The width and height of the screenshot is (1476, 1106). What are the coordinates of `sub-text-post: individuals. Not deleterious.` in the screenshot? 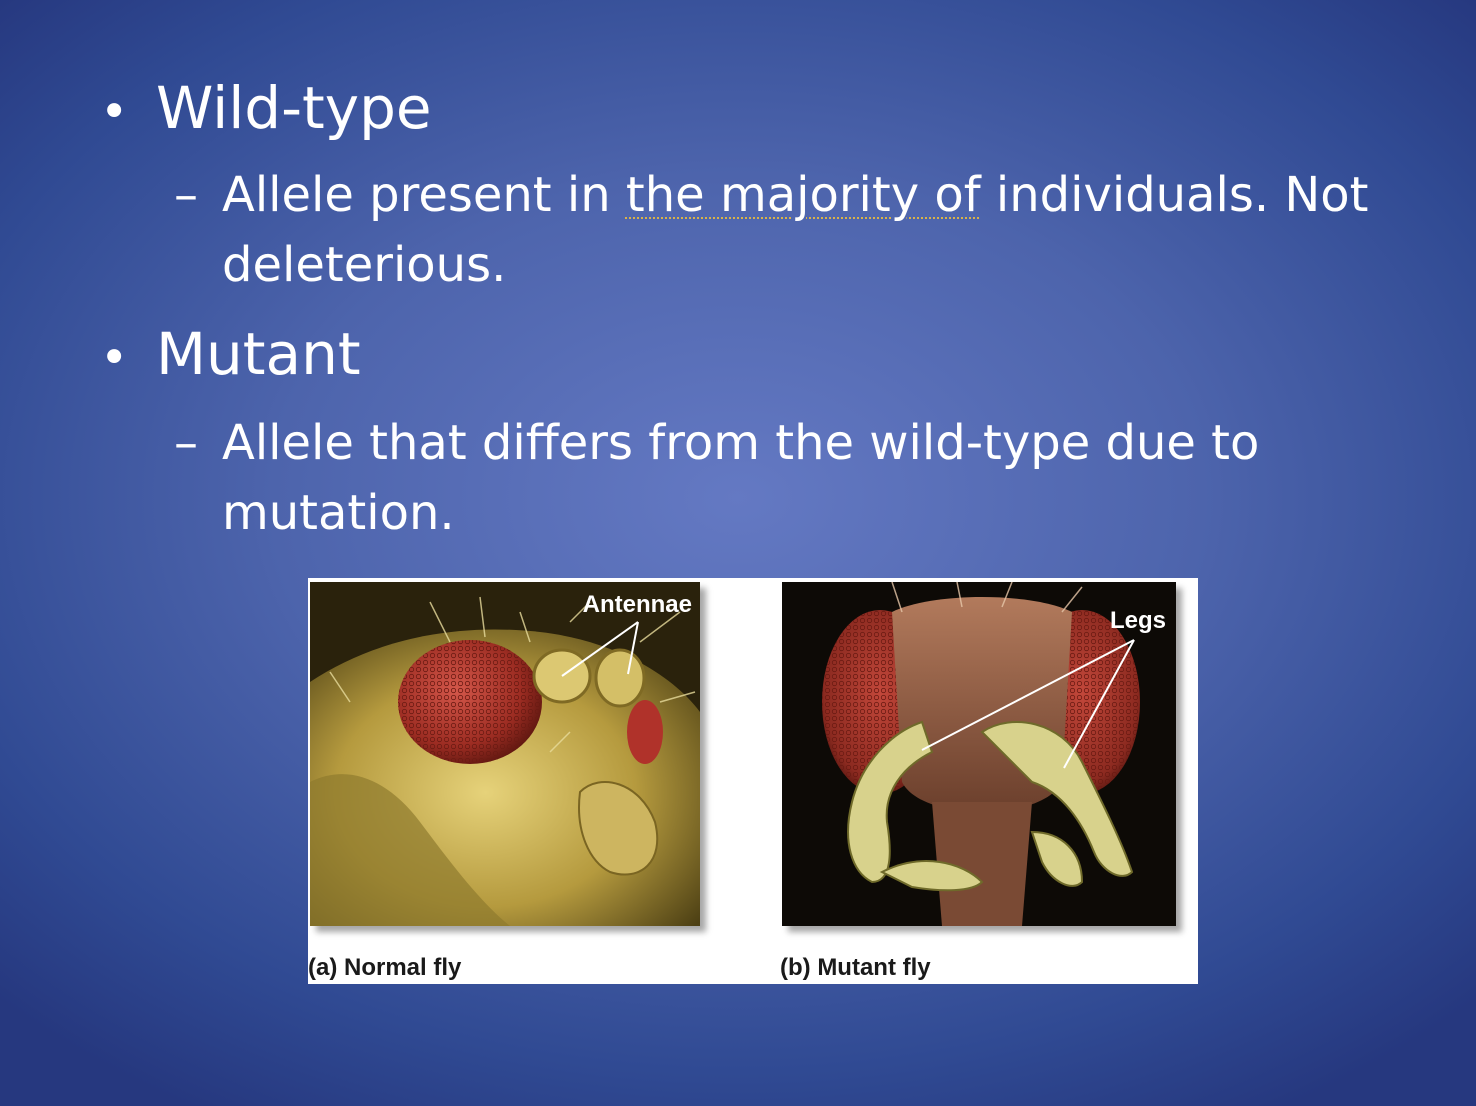 It's located at (795, 230).